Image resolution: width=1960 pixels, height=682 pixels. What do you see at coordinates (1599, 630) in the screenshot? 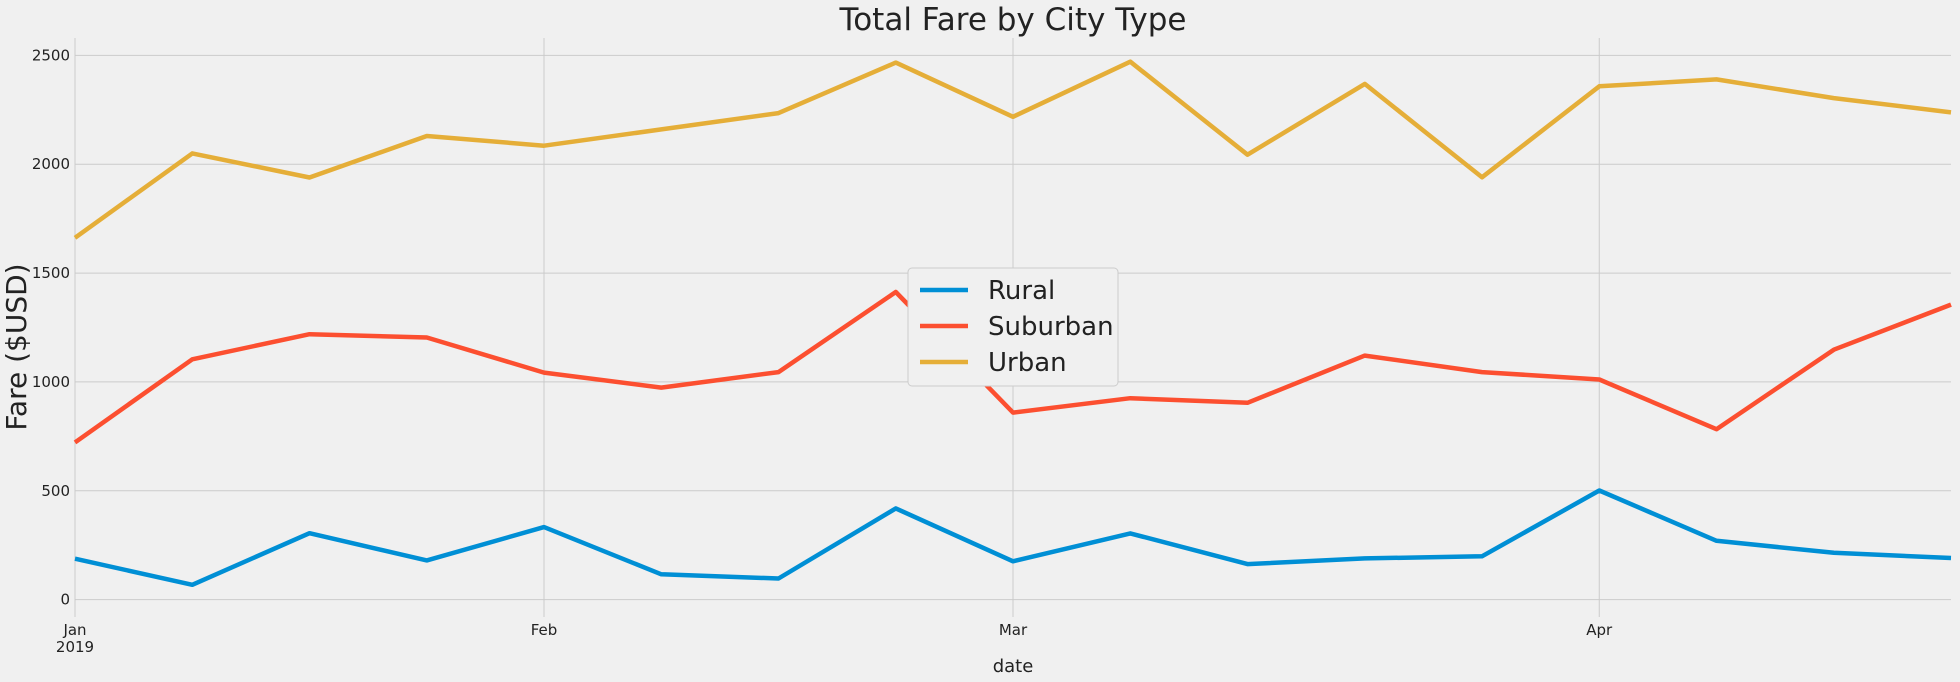
I see `x-tick-label-apr: Apr` at bounding box center [1599, 630].